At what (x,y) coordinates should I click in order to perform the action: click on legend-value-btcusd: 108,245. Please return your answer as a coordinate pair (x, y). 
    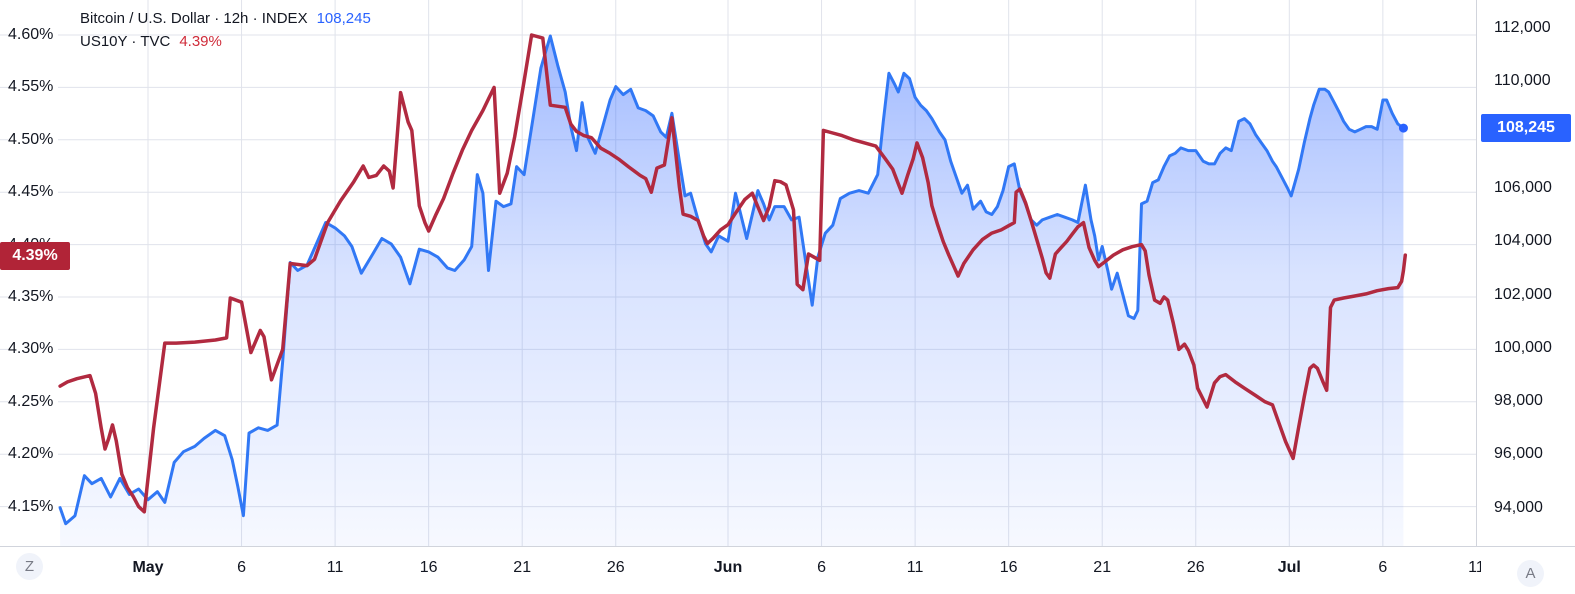
    Looking at the image, I should click on (343, 18).